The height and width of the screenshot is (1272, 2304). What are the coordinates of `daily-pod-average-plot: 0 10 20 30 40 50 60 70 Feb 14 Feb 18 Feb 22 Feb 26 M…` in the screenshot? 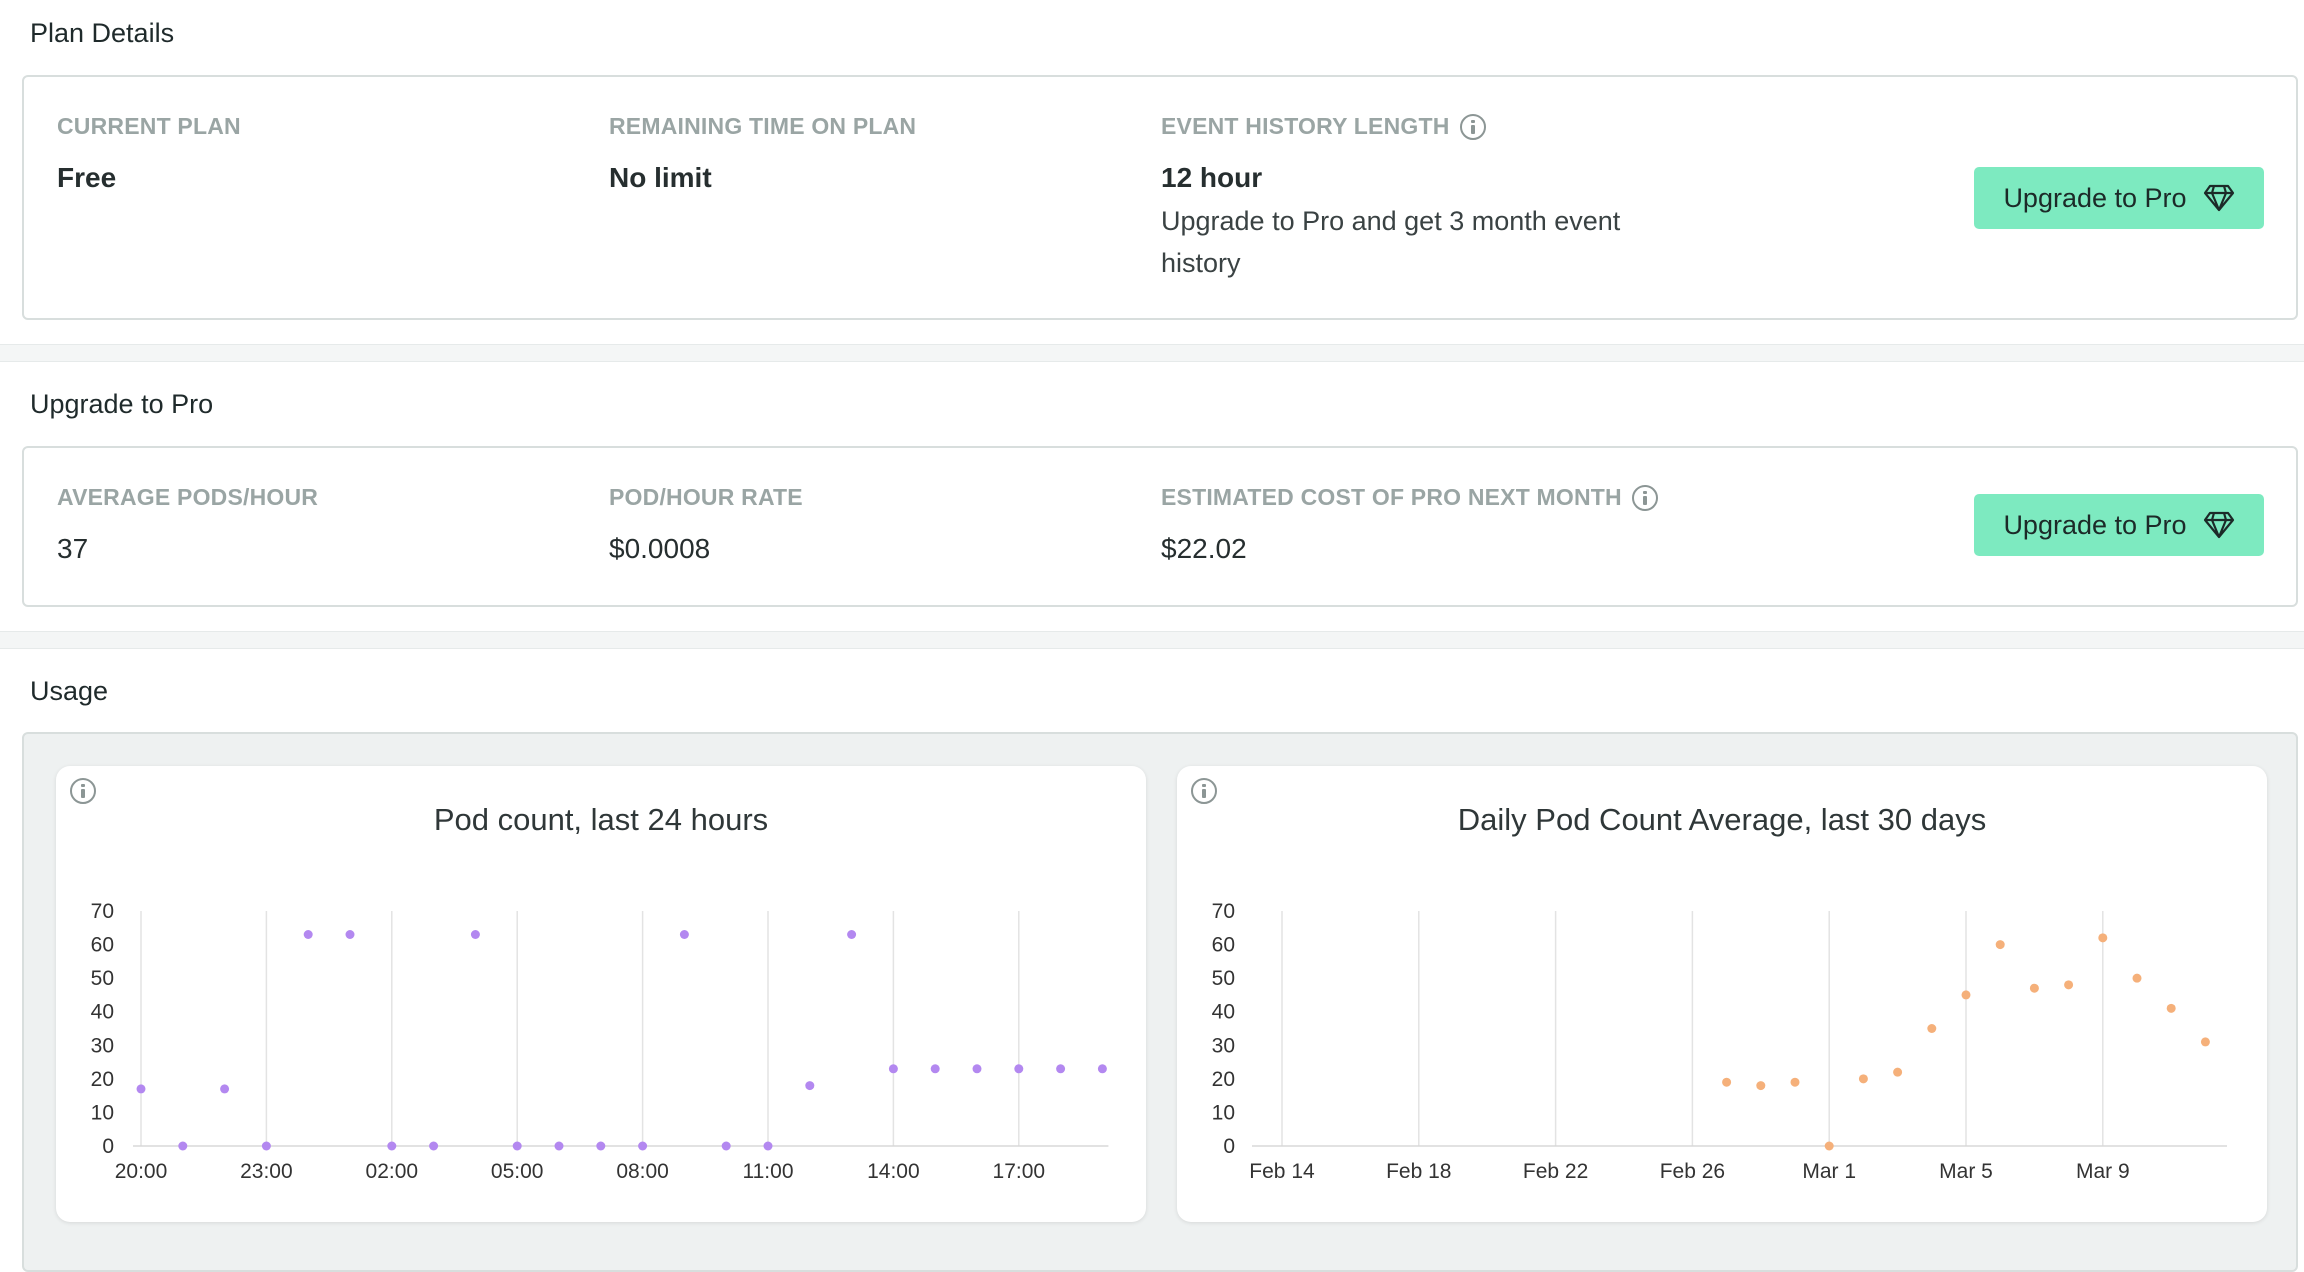 It's located at (1719, 1041).